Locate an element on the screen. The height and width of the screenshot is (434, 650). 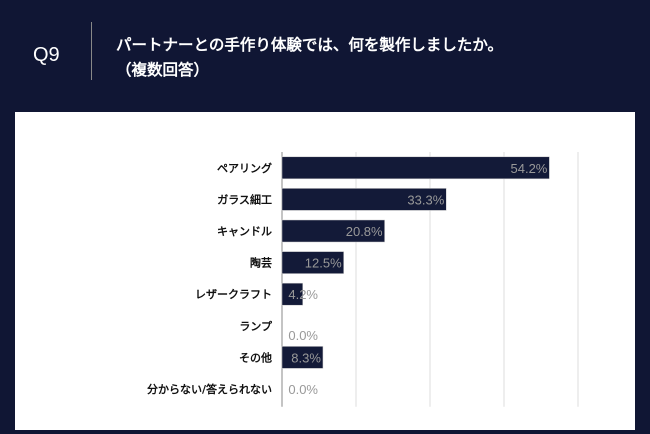
category-label: ペアリング is located at coordinates (244, 168).